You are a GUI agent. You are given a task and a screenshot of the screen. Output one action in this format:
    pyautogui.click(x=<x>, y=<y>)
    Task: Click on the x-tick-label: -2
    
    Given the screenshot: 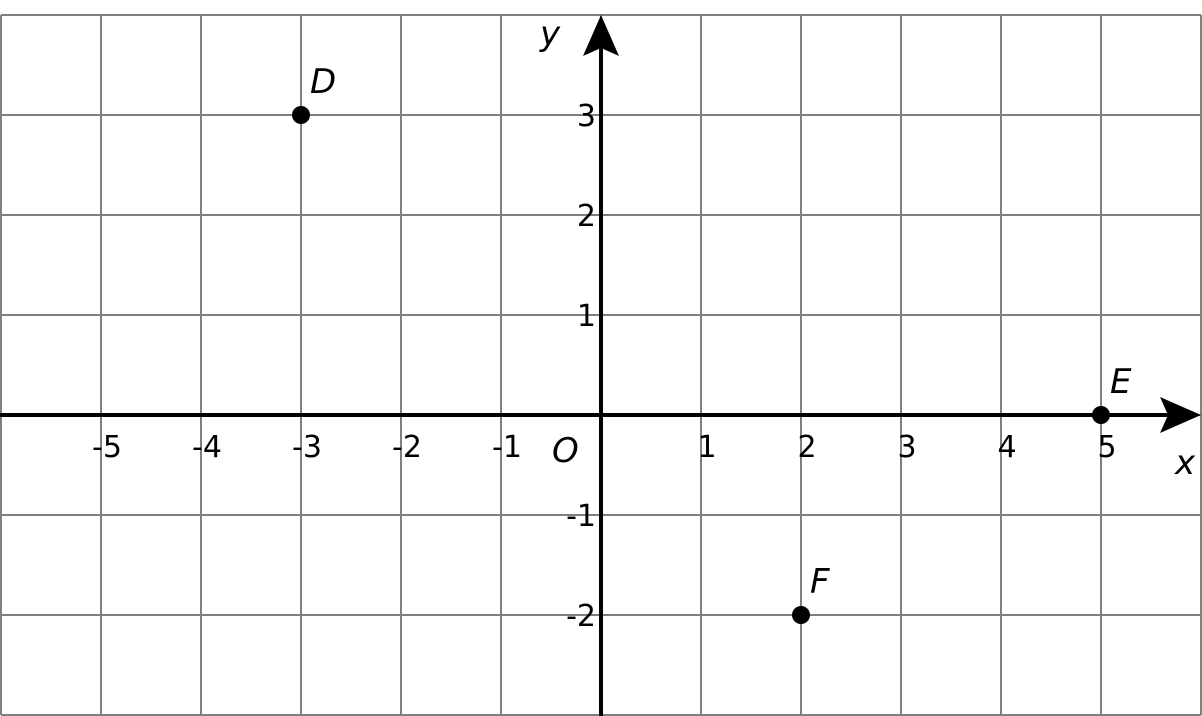 What is the action you would take?
    pyautogui.click(x=407, y=447)
    